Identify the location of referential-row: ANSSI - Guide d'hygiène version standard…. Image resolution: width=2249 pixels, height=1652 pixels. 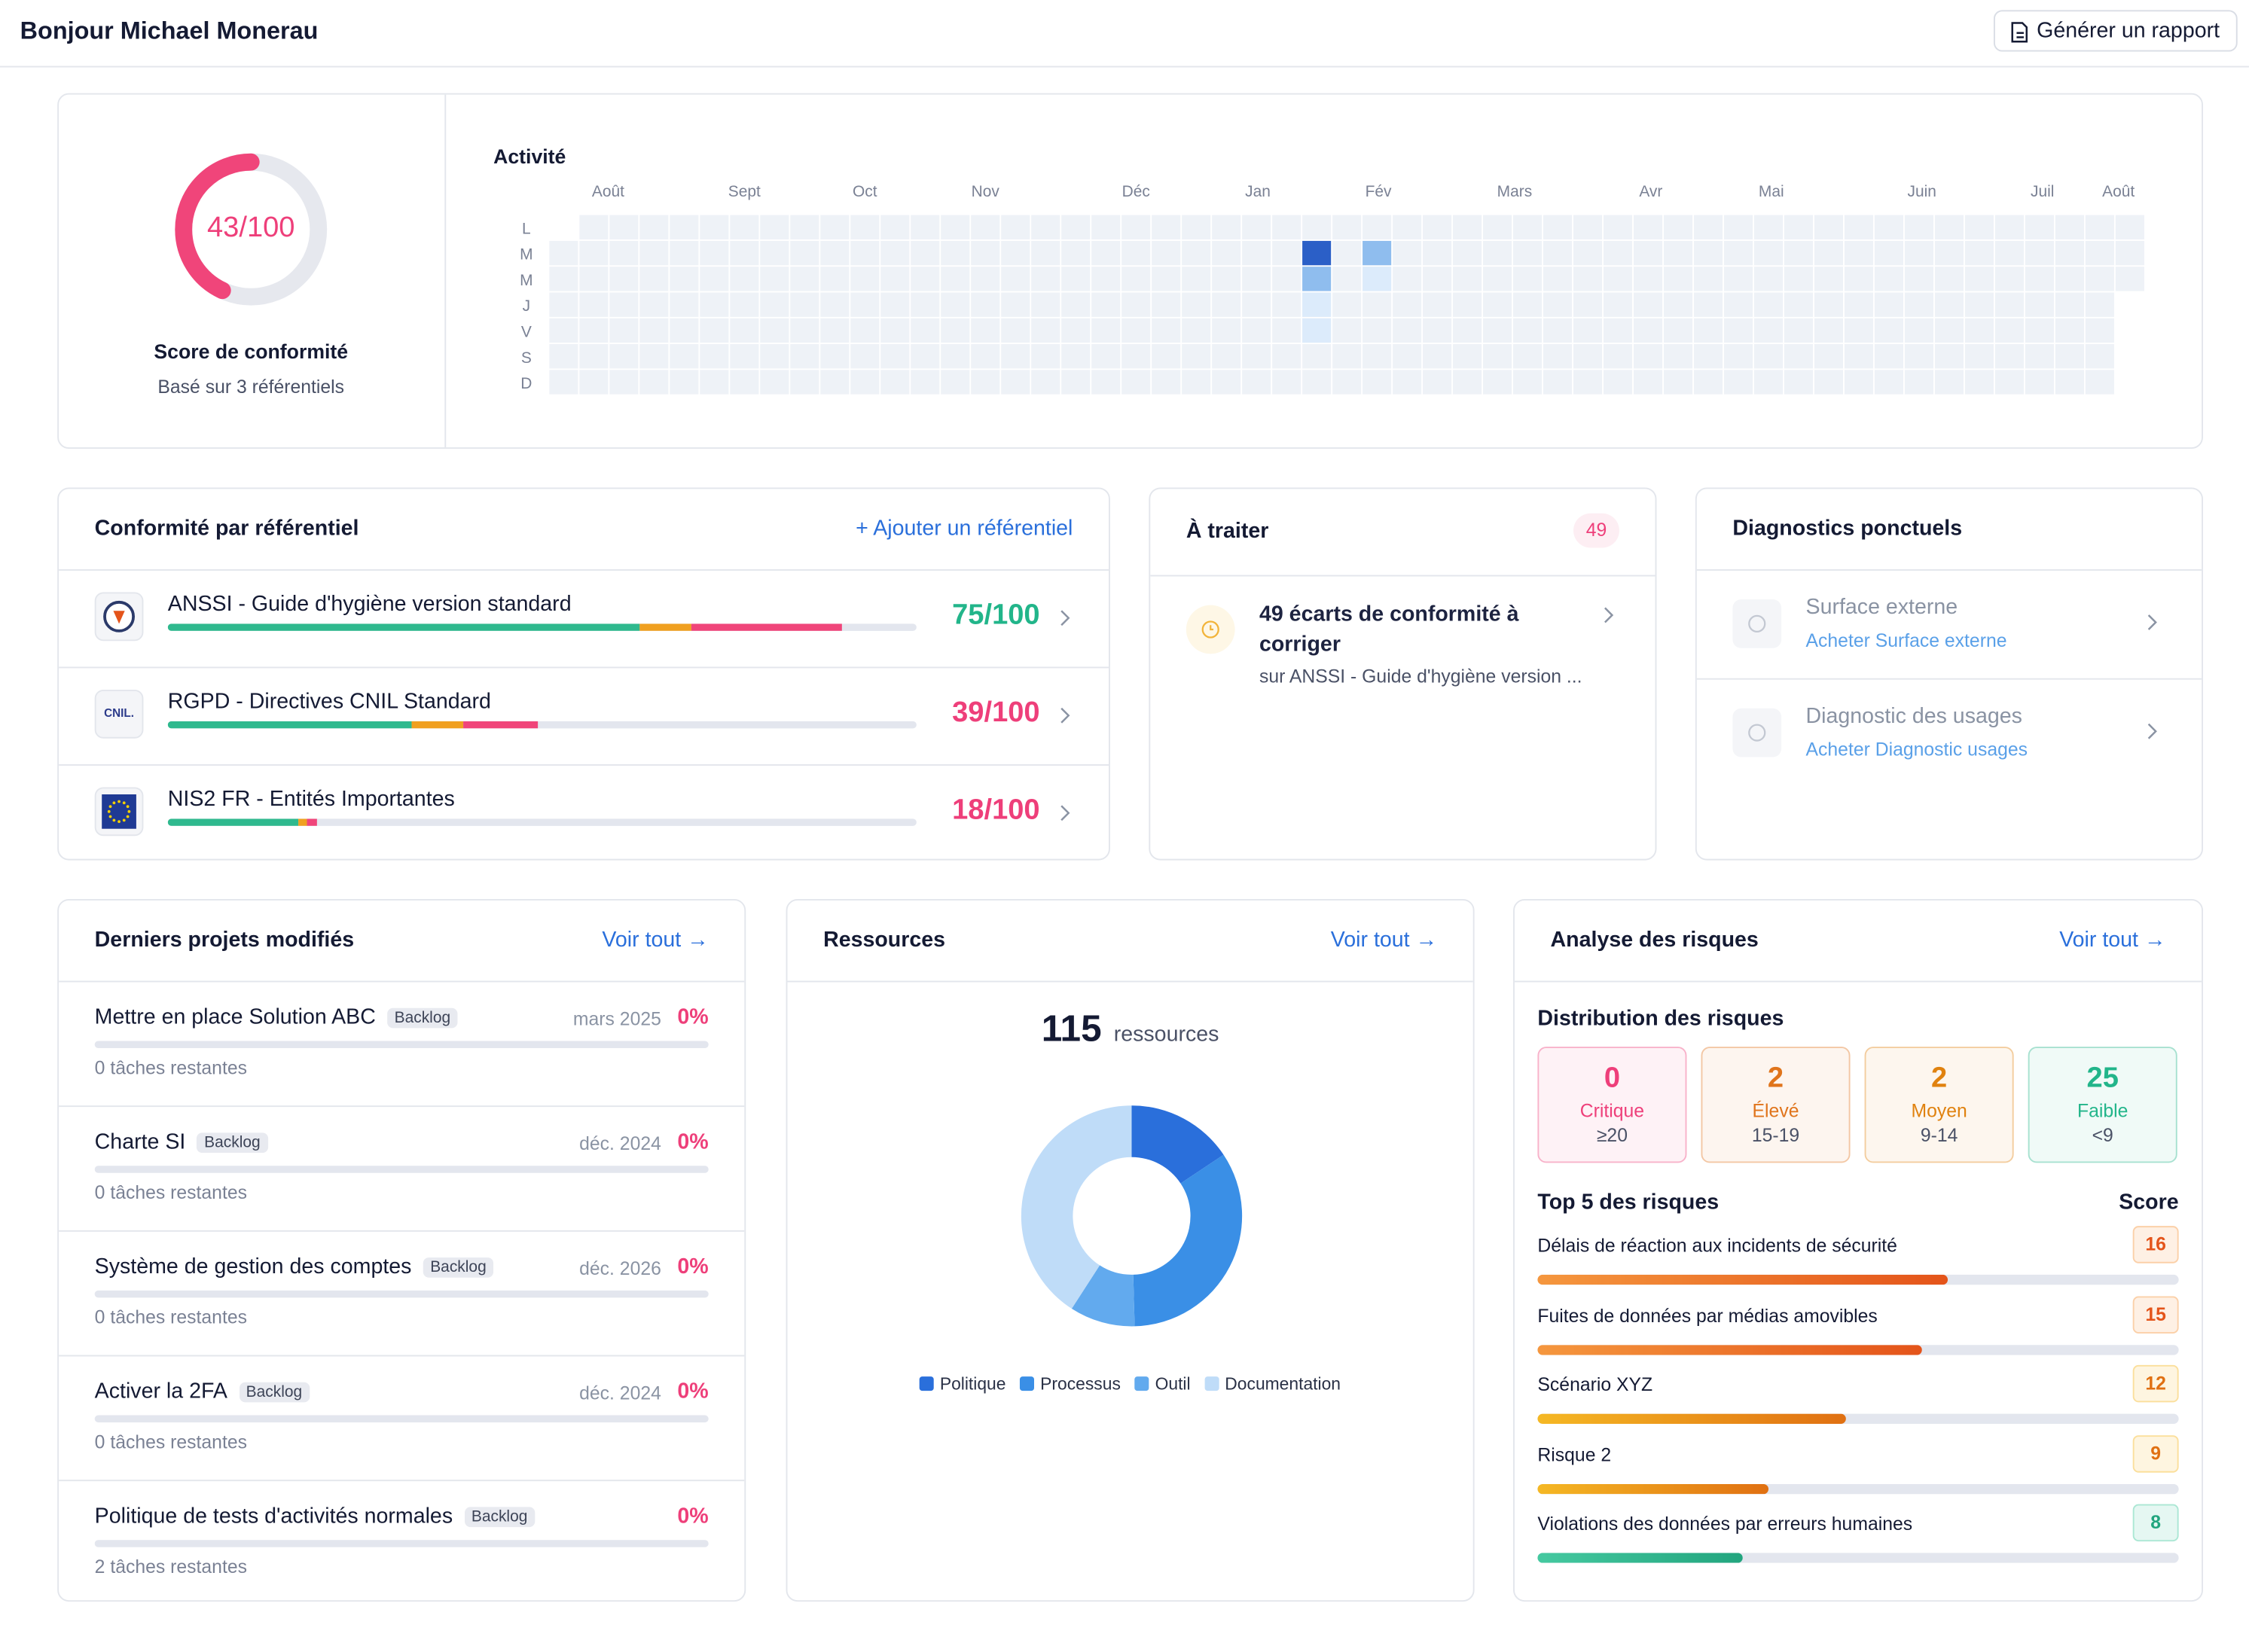
(584, 619).